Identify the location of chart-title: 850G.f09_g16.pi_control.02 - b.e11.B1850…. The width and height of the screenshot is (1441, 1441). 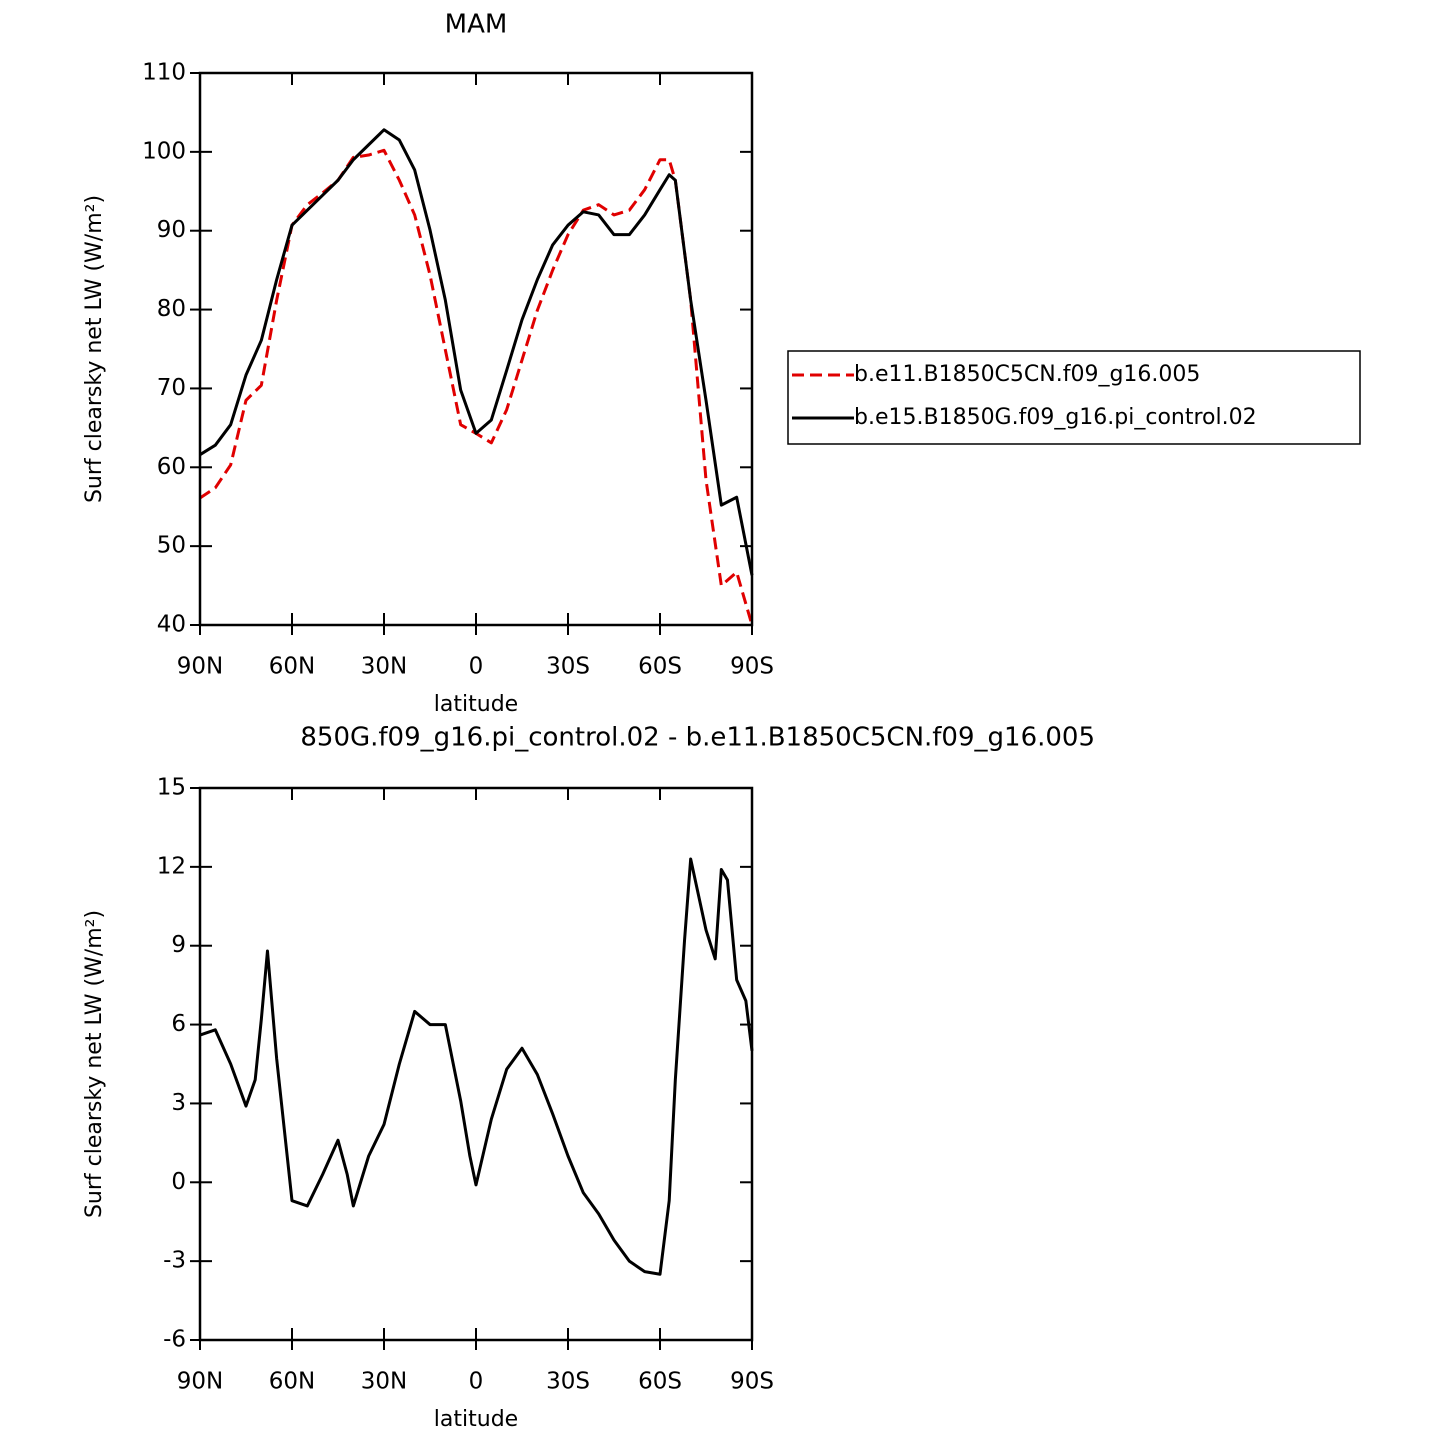
(697, 738).